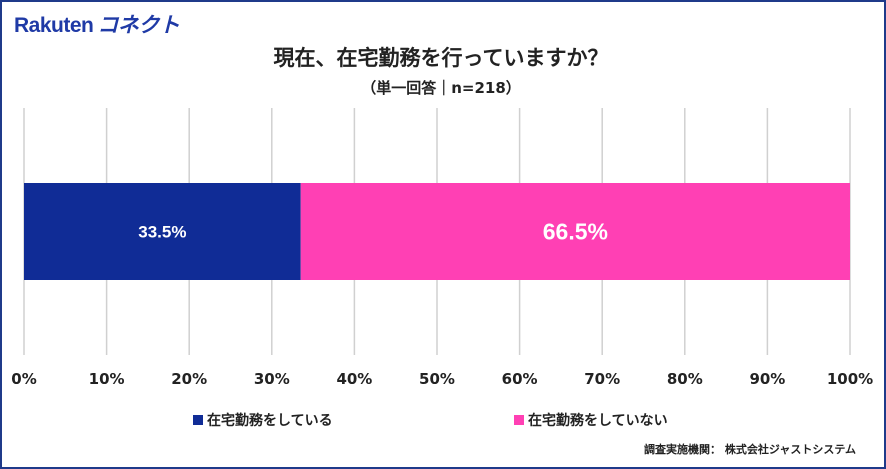  I want to click on x-tick-label: 20%, so click(189, 379).